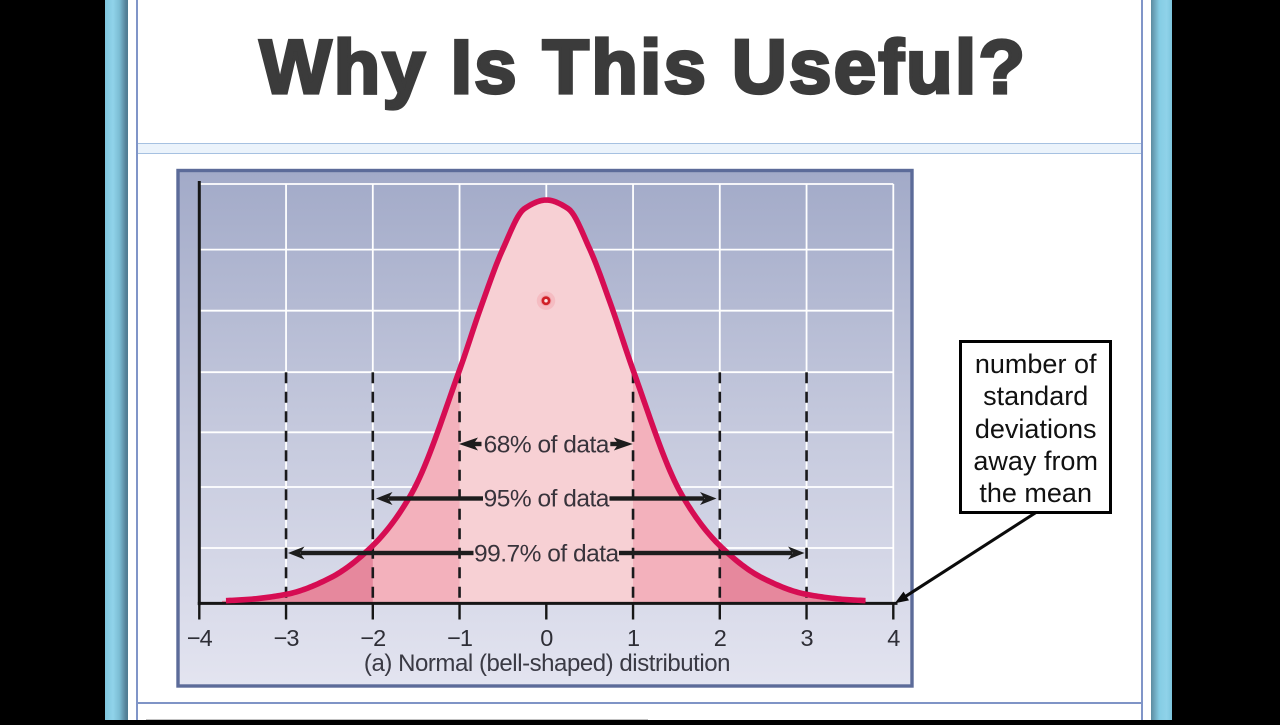 The width and height of the screenshot is (1280, 725). Describe the element at coordinates (200, 638) in the screenshot. I see `svg-text: −4` at that location.